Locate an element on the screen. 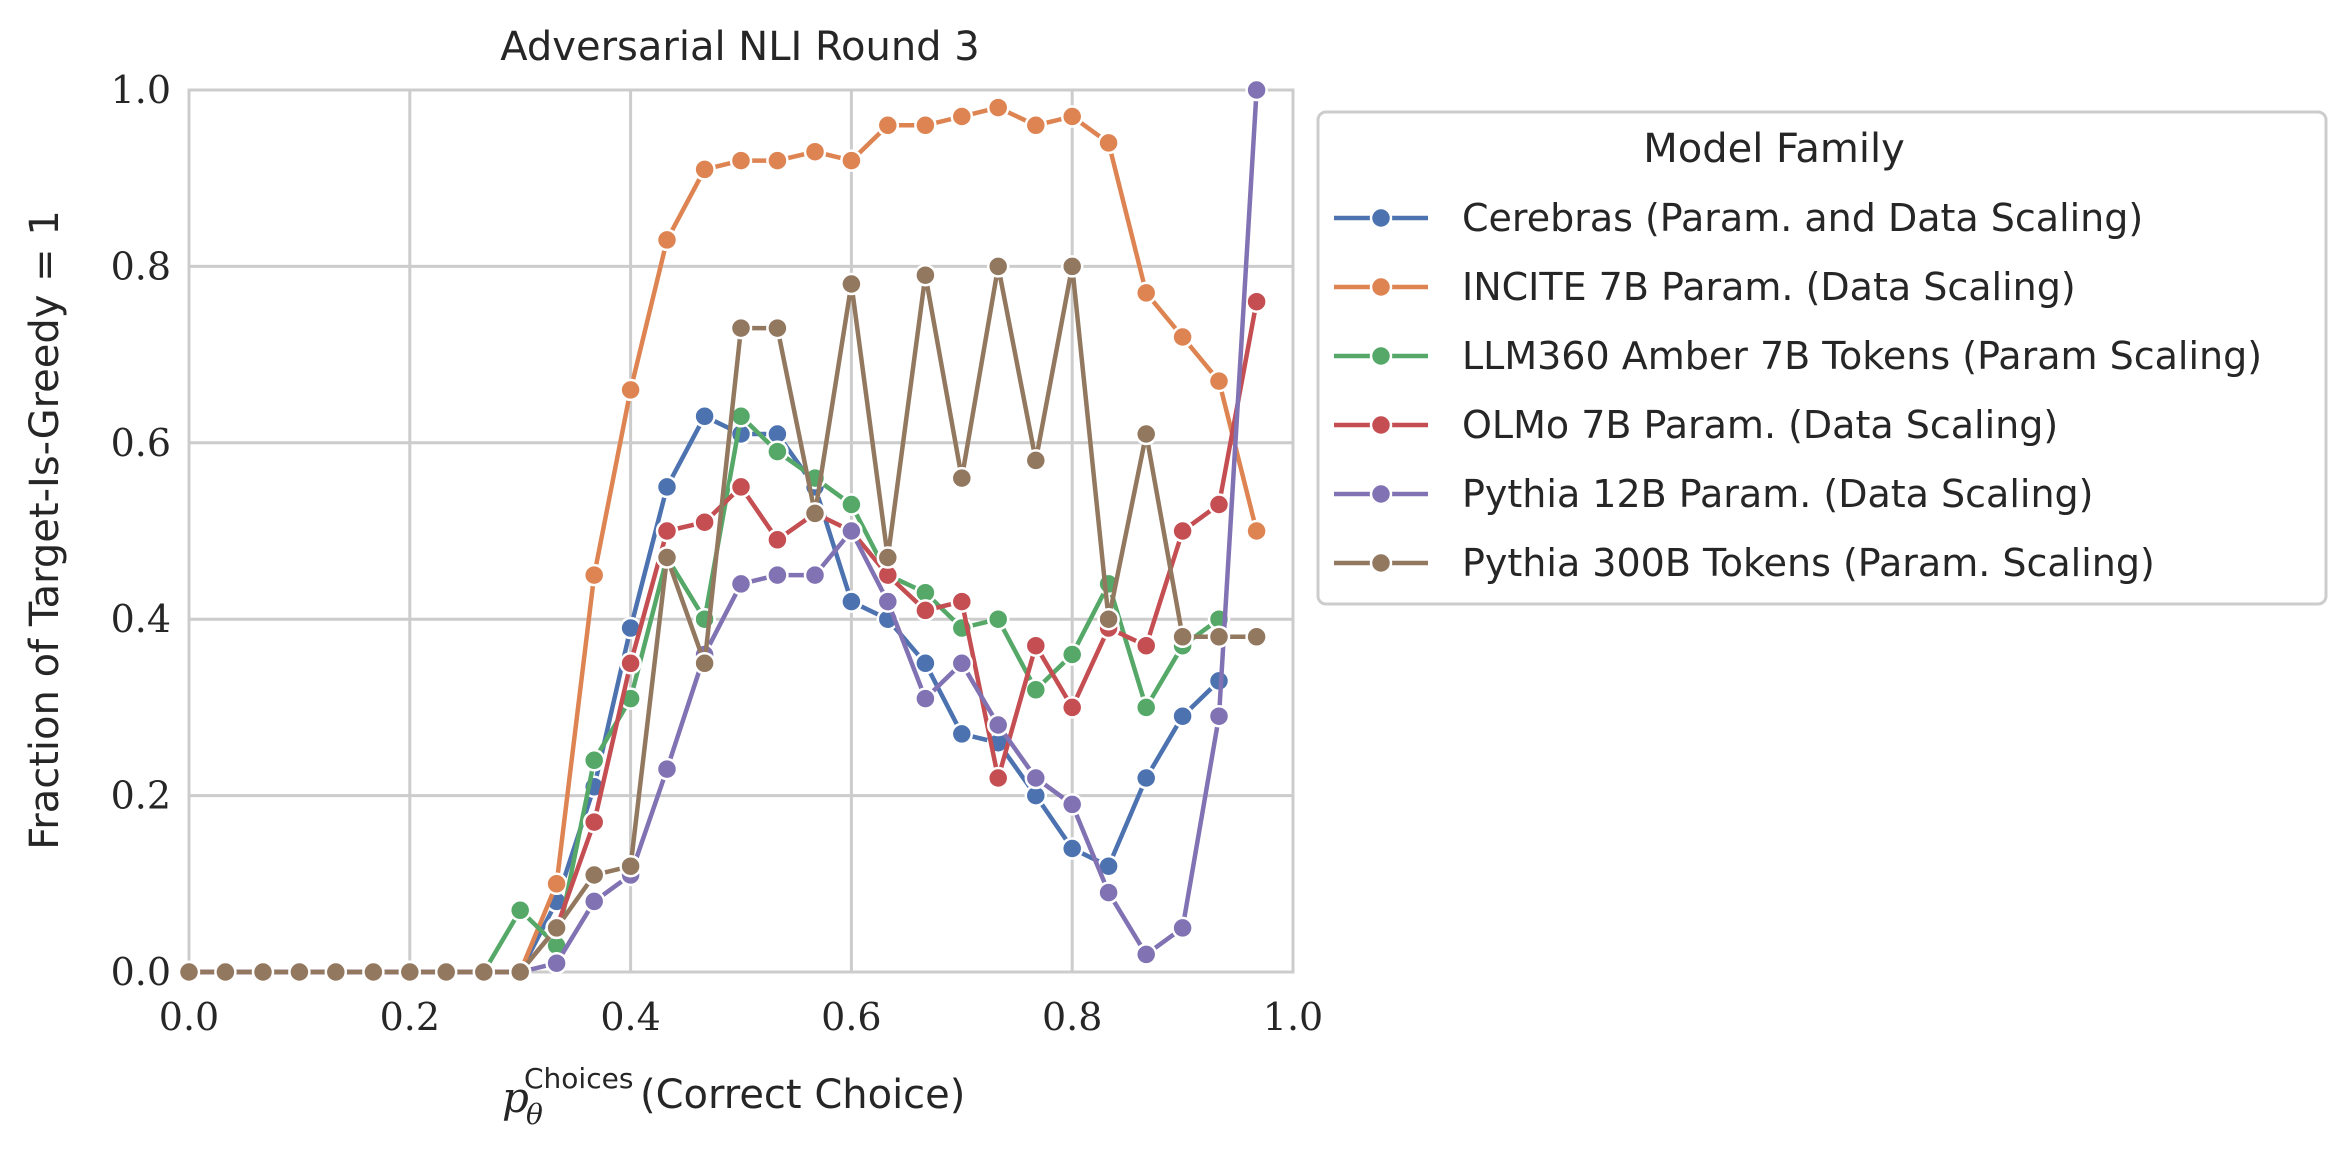 This screenshot has height=1152, width=2352. legend-item: Pythia 300B Tokens (Param. Scaling) is located at coordinates (1744, 563).